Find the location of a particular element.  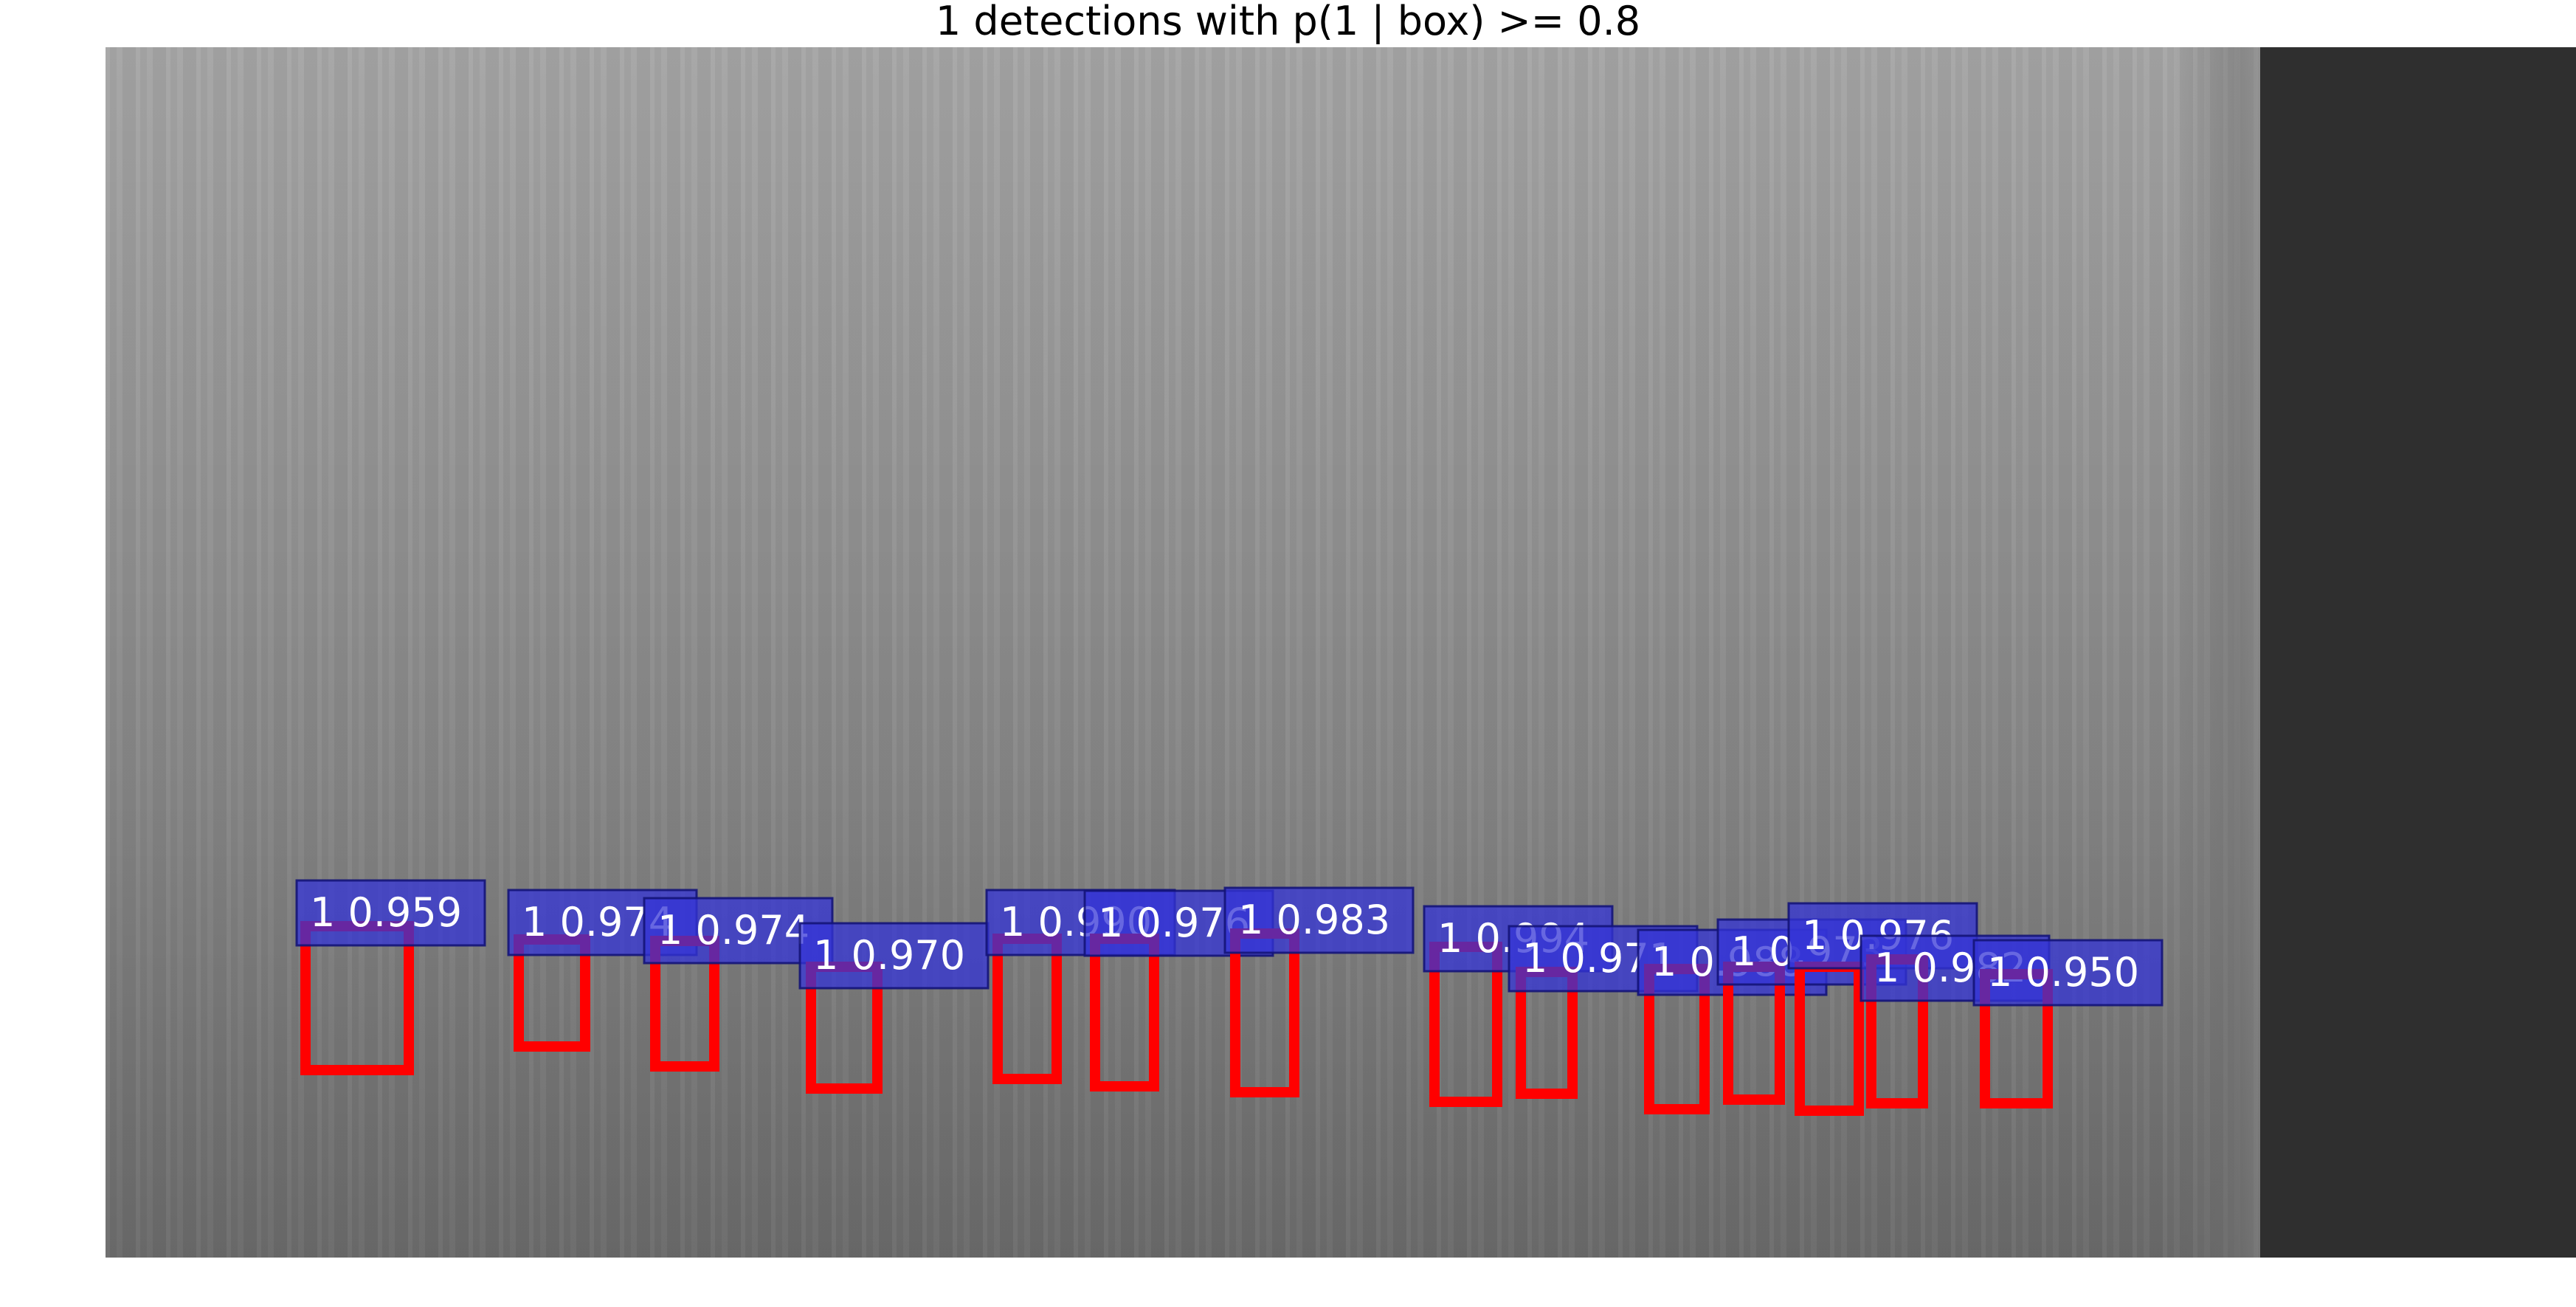

detection-label-text: 1 0.950 is located at coordinates (2063, 972).